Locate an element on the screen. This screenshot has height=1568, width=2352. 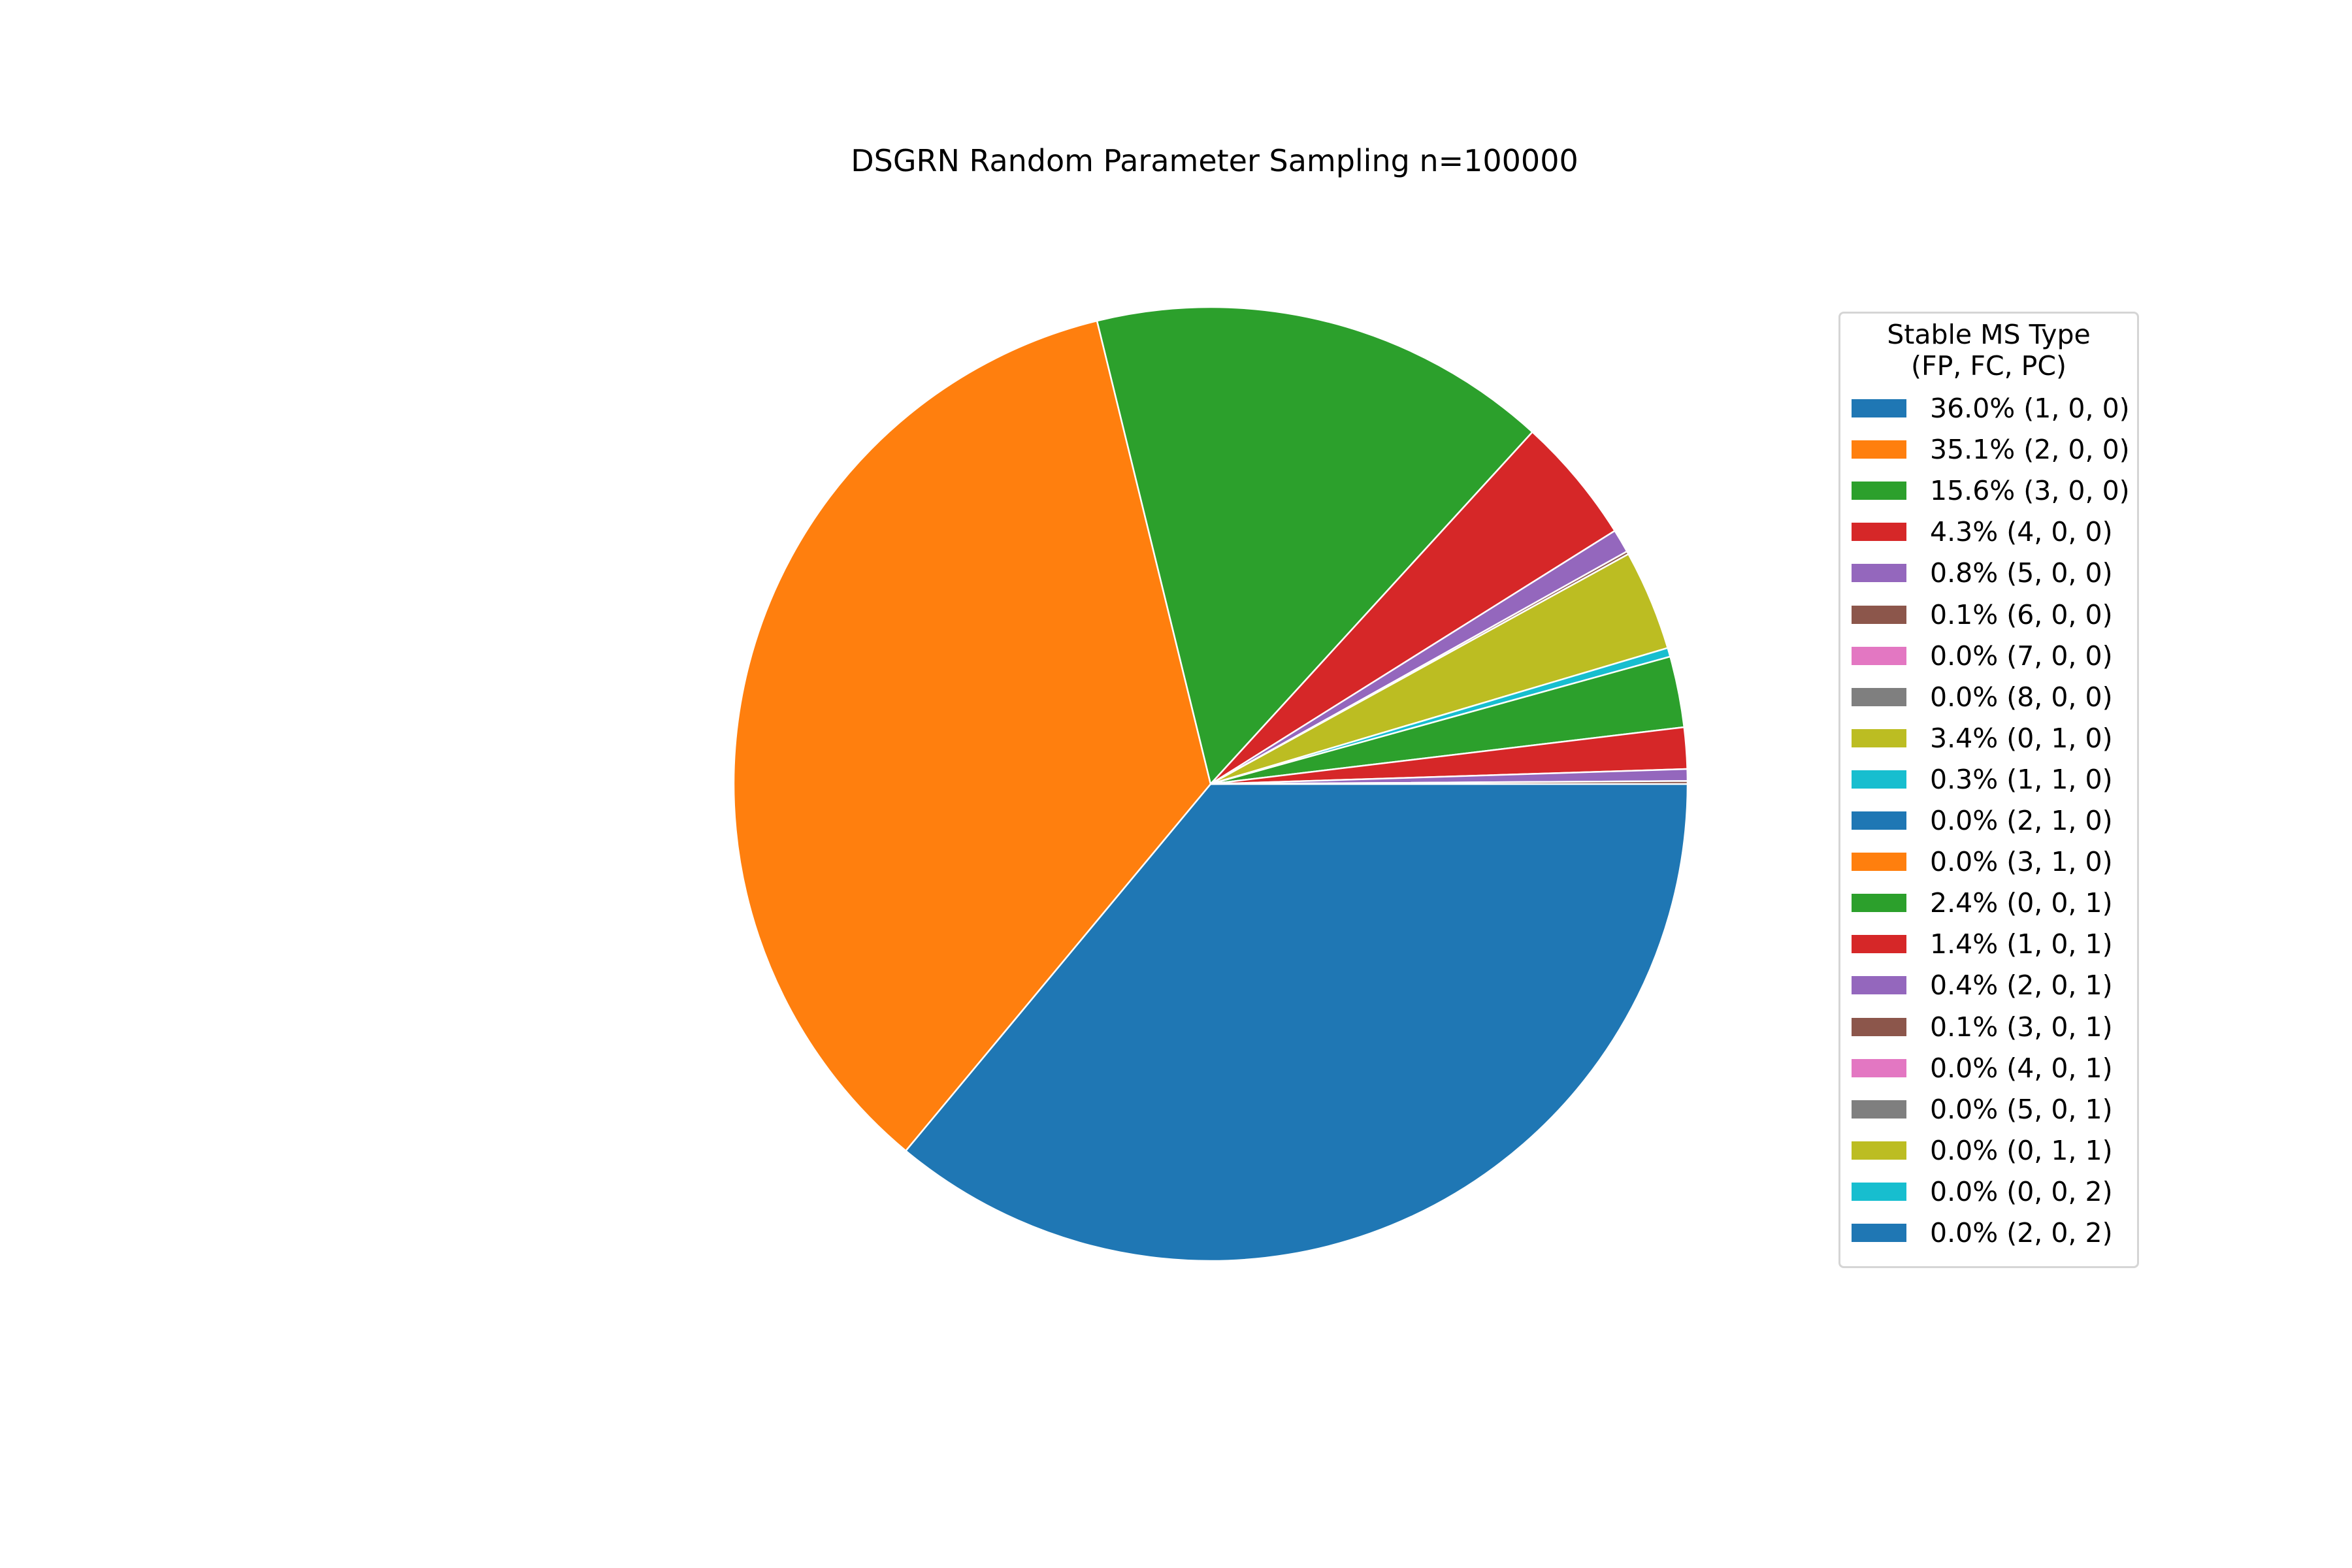
legend-item: 0.0% (8, 0, 0) is located at coordinates (1992, 696).